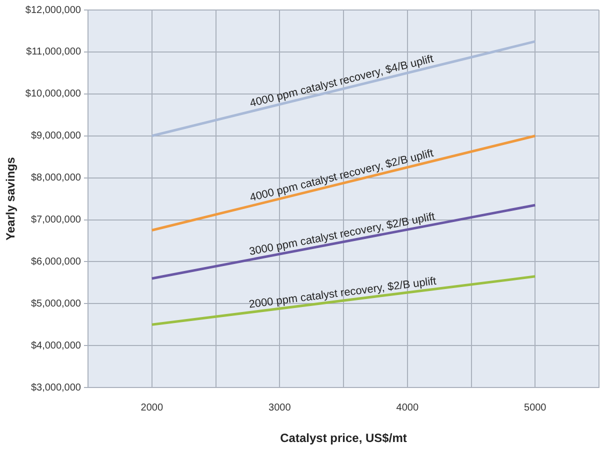  What do you see at coordinates (56, 178) in the screenshot?
I see `y-tick-label: $8,000,000` at bounding box center [56, 178].